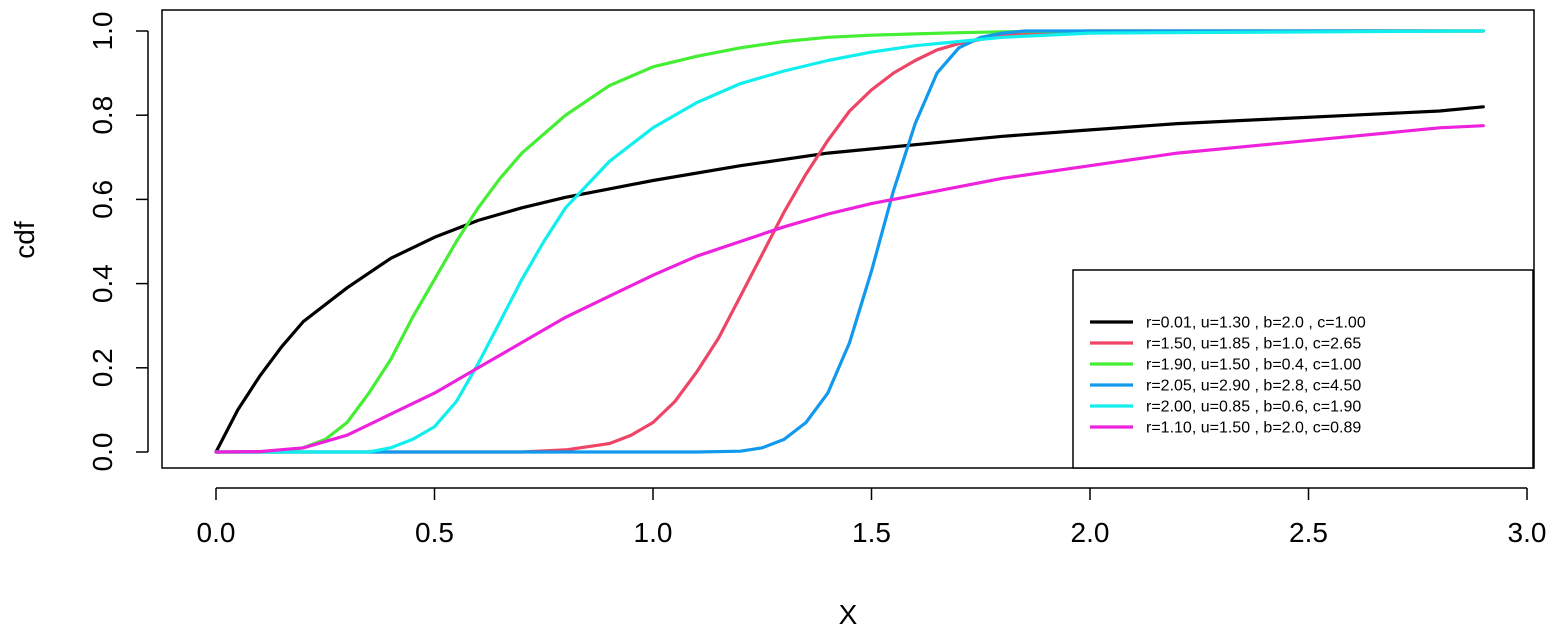 The height and width of the screenshot is (634, 1557). What do you see at coordinates (102, 115) in the screenshot?
I see `y-tick-label: 0.8` at bounding box center [102, 115].